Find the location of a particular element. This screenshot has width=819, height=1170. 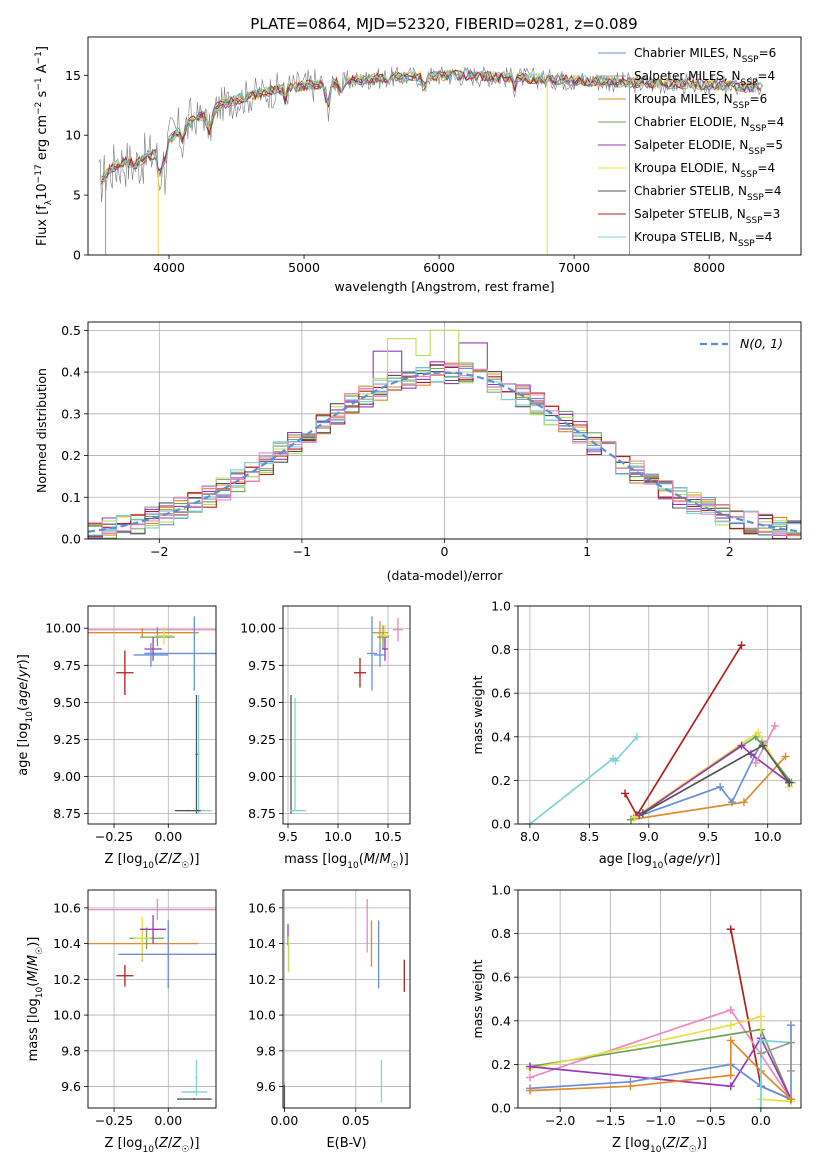

x-tick-label: −0.5 is located at coordinates (711, 1120).